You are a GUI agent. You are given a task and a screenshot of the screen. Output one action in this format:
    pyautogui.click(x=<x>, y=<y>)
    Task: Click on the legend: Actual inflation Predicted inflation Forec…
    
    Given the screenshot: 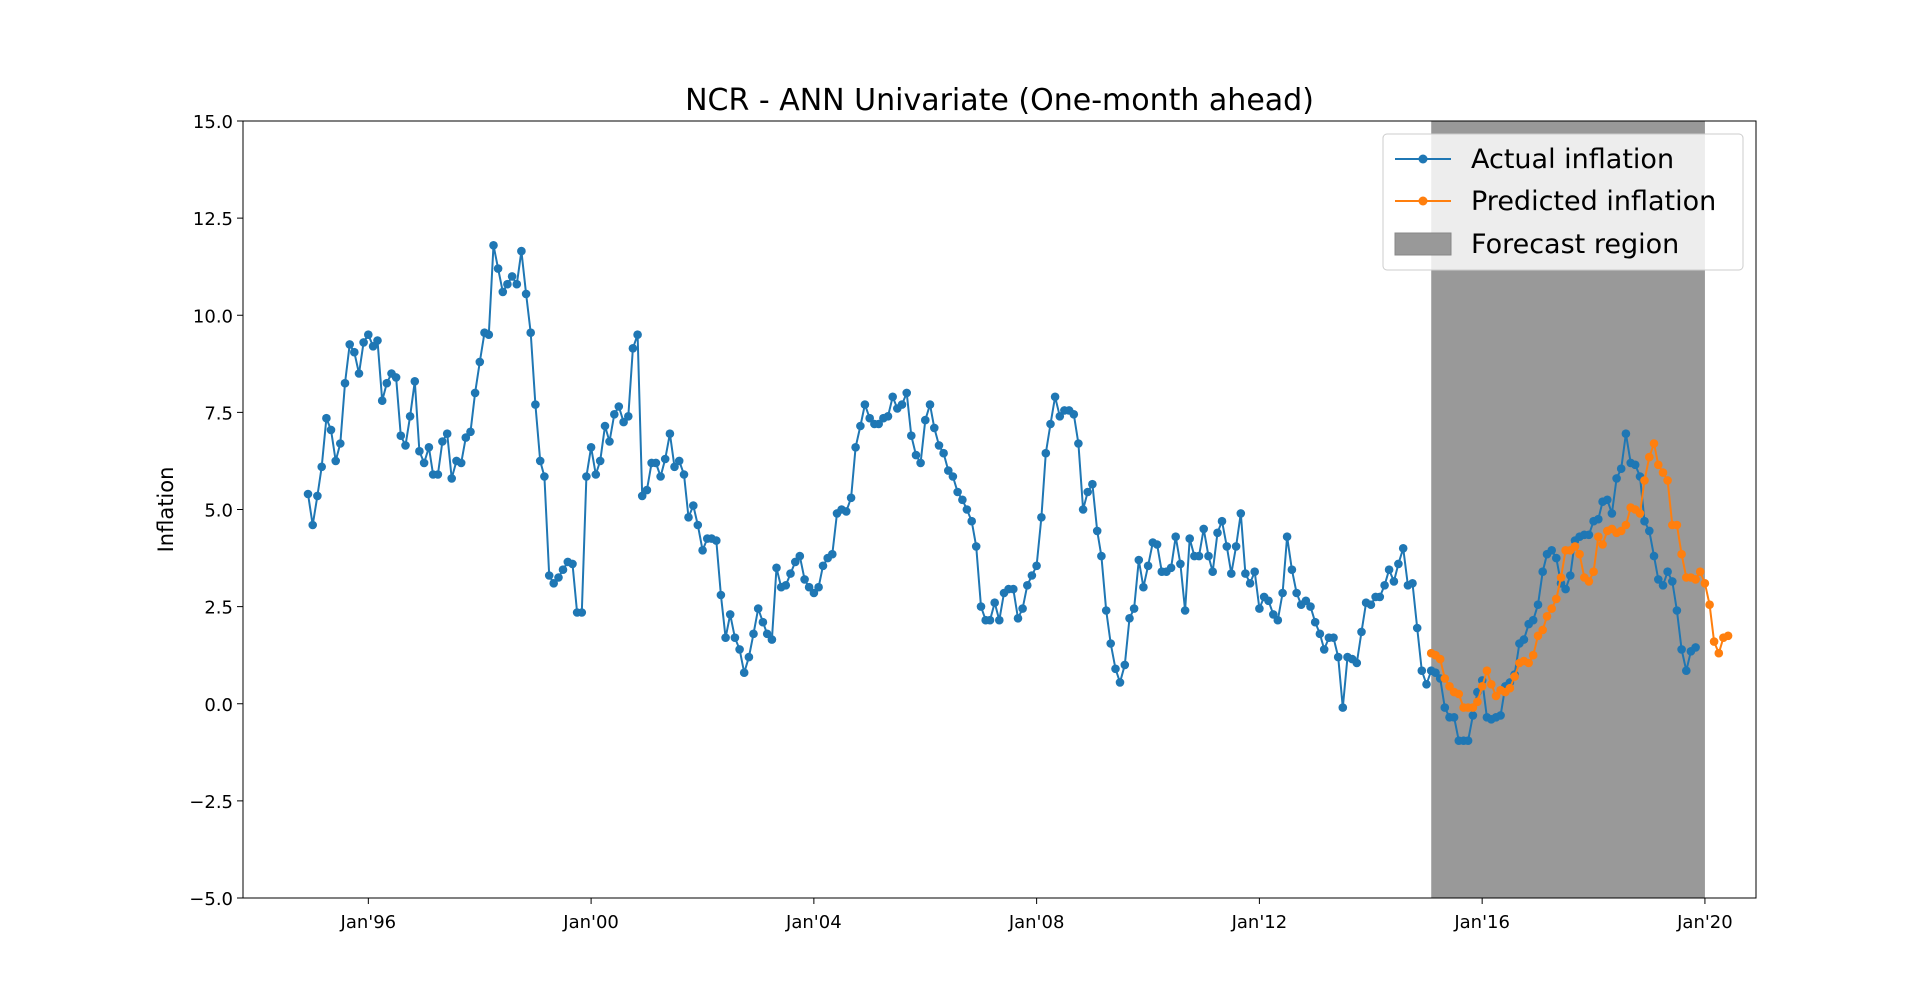 What is the action you would take?
    pyautogui.click(x=1563, y=202)
    